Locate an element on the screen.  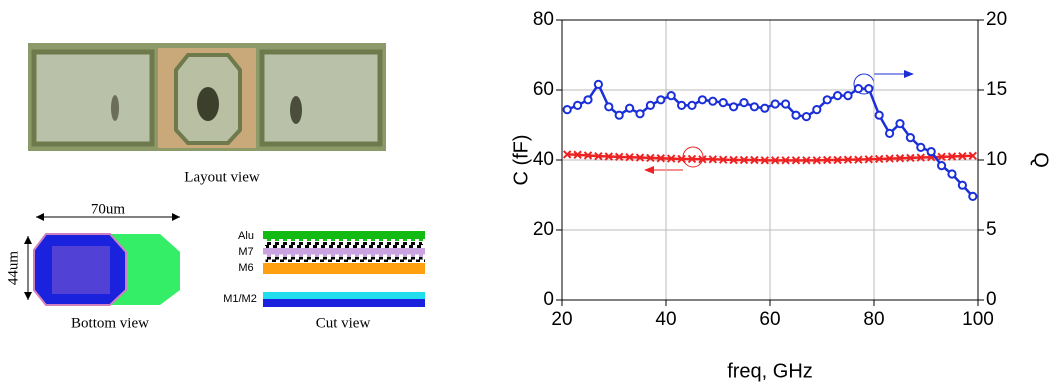
y-tick-label: 20 is located at coordinates (543, 229).